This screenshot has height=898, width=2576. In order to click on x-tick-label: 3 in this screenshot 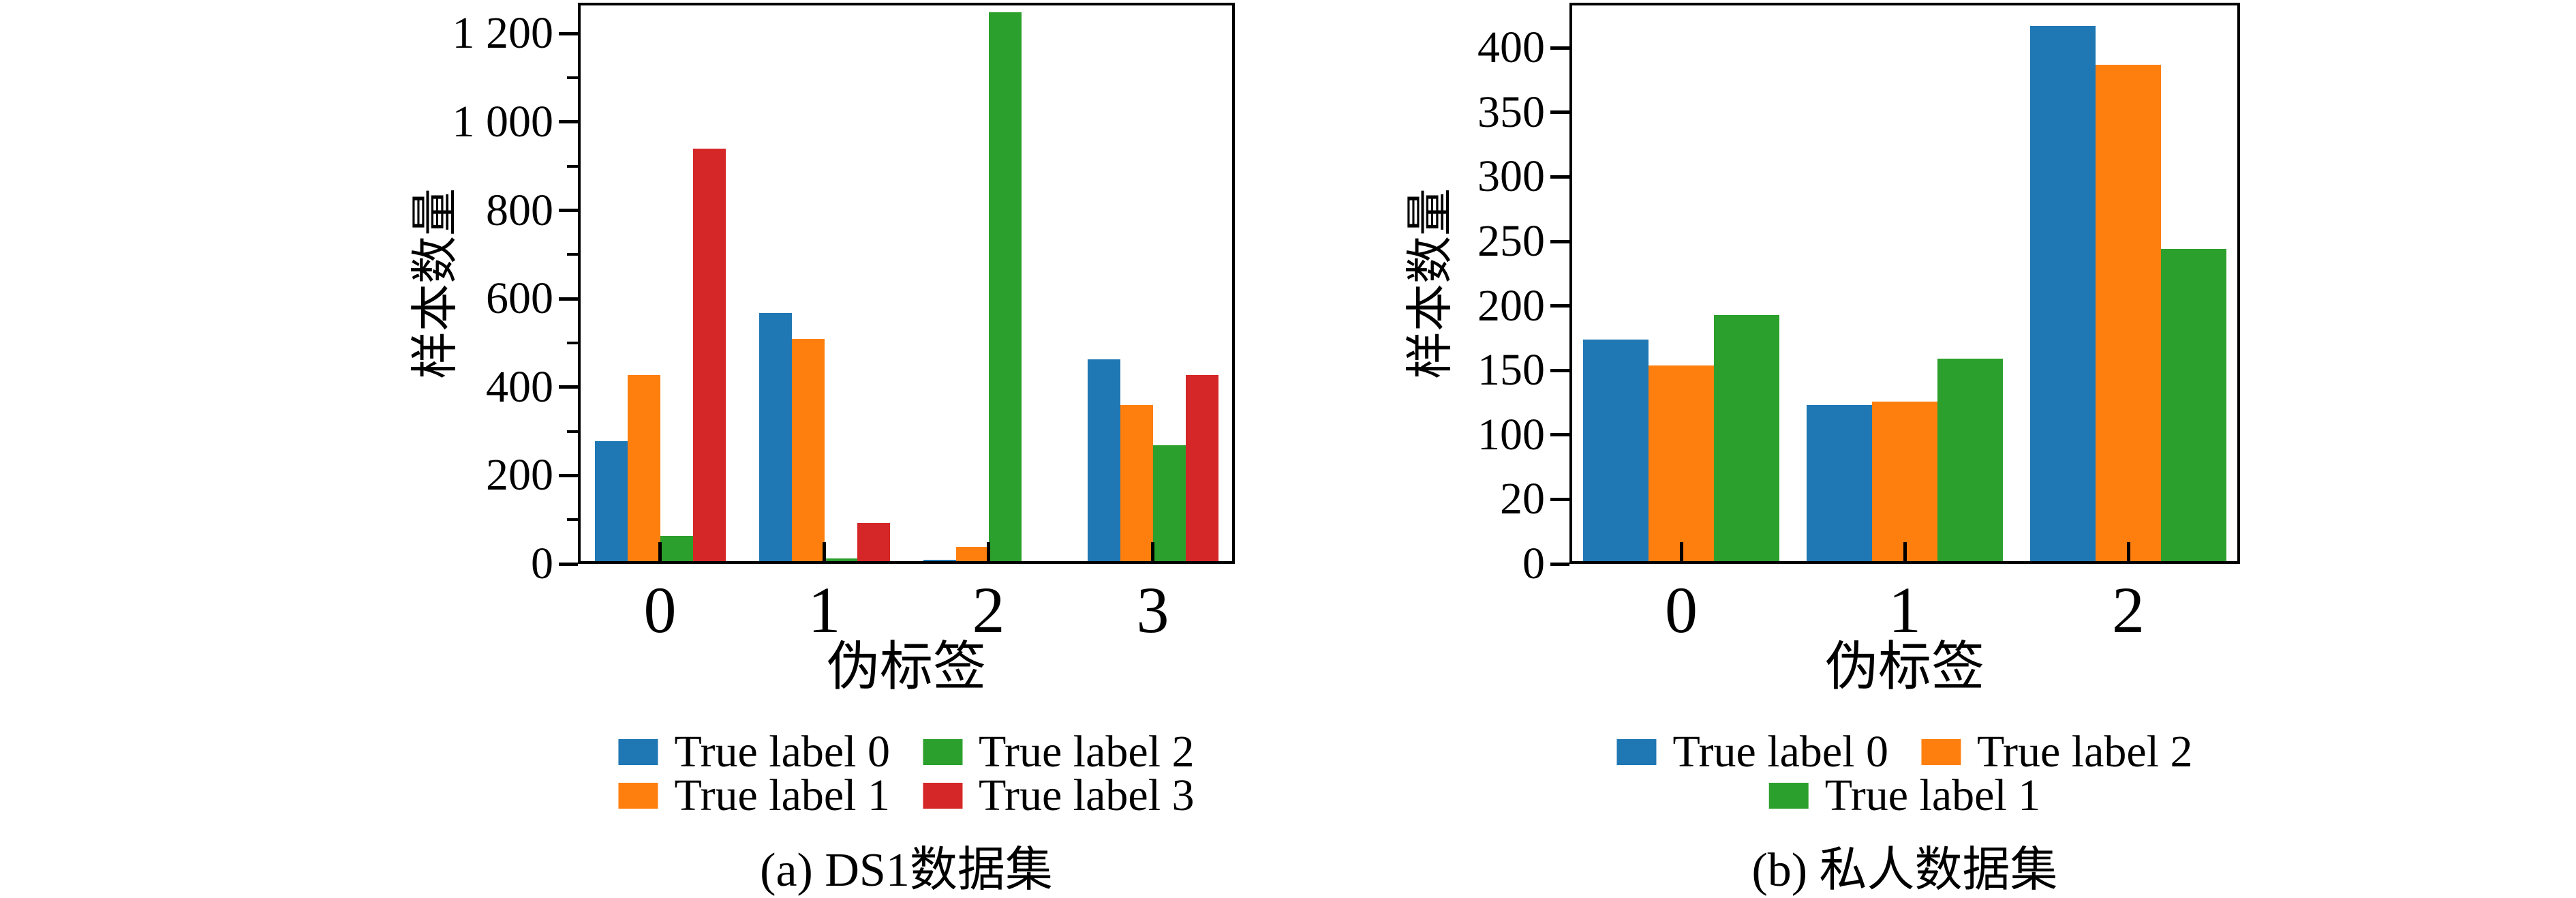, I will do `click(1152, 609)`.